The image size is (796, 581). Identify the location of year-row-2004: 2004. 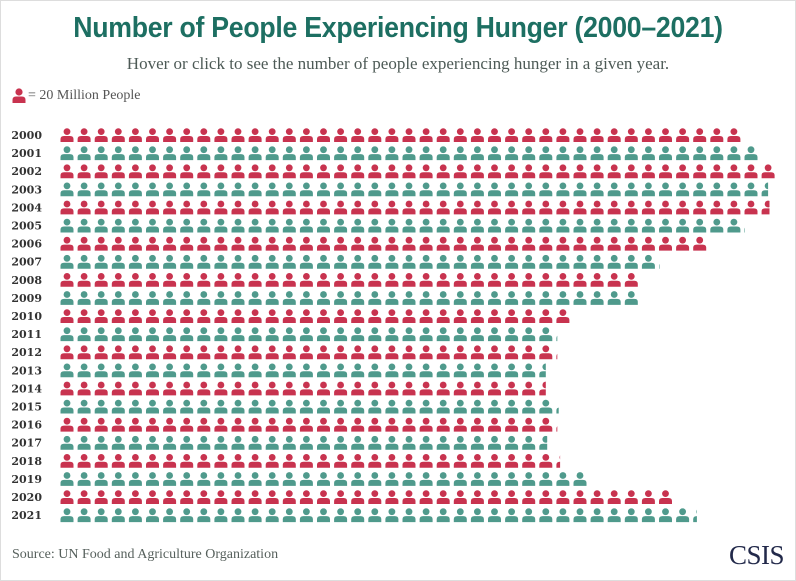
(392, 207).